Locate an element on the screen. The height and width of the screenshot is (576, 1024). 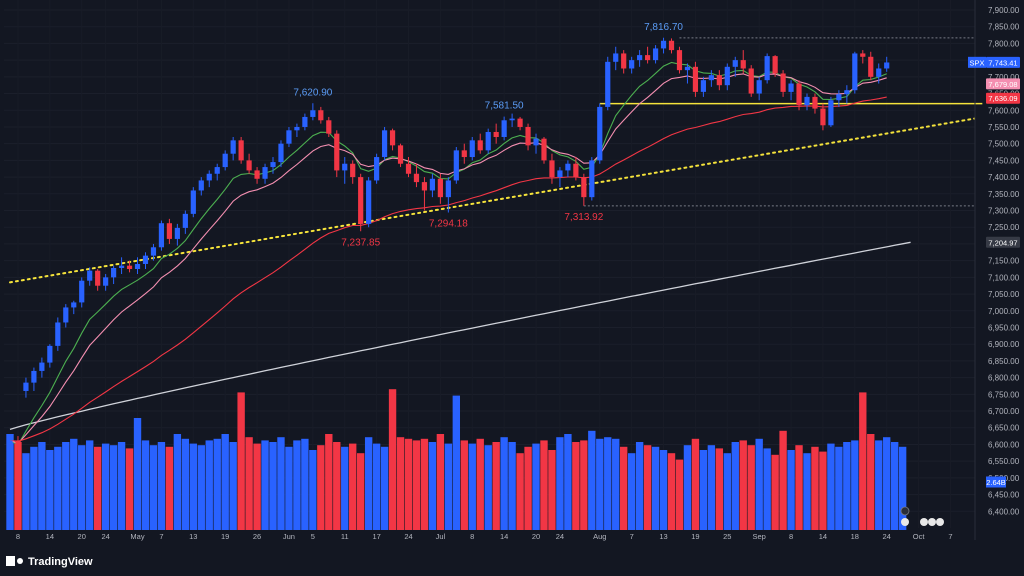
price-annotation-low: 7,294.18 is located at coordinates (448, 223).